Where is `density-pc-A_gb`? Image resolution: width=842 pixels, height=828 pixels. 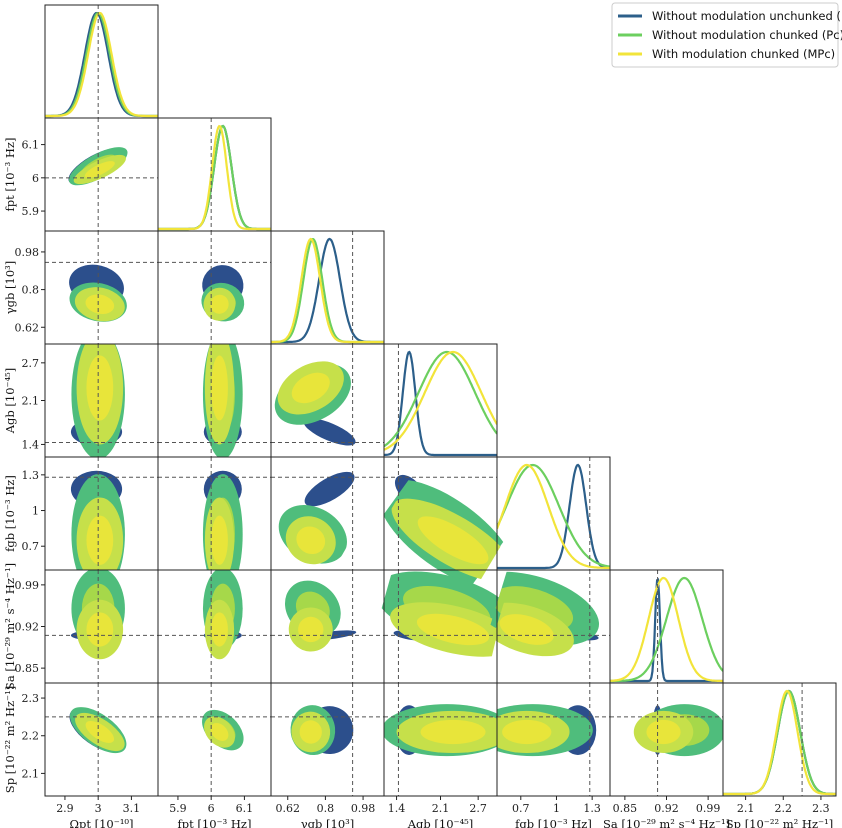
density-pc-A_gb is located at coordinates (440, 399).